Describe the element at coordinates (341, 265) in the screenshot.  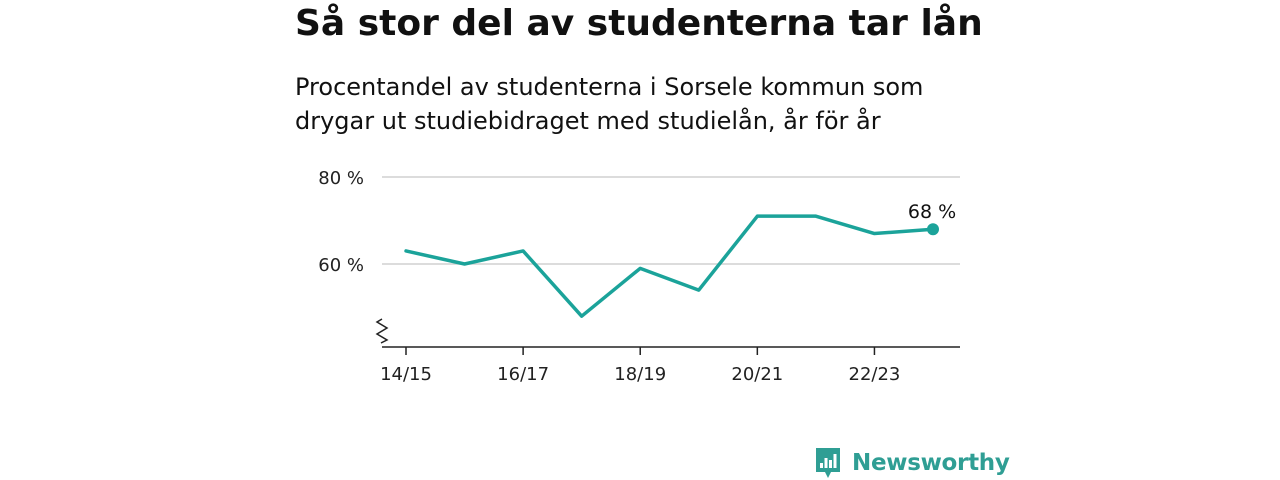
I see `y-tick-label: 60 %` at that location.